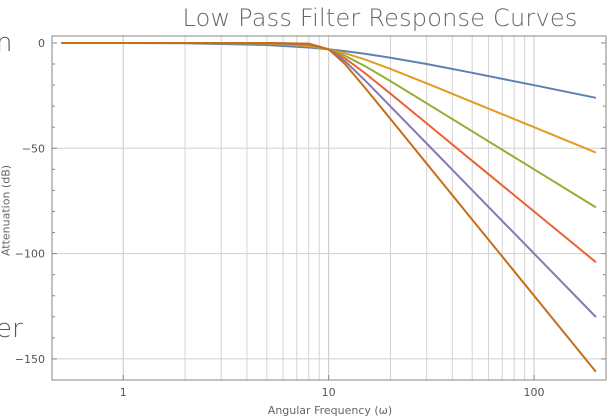  Describe the element at coordinates (123, 392) in the screenshot. I see `x-tick-label: 1` at that location.